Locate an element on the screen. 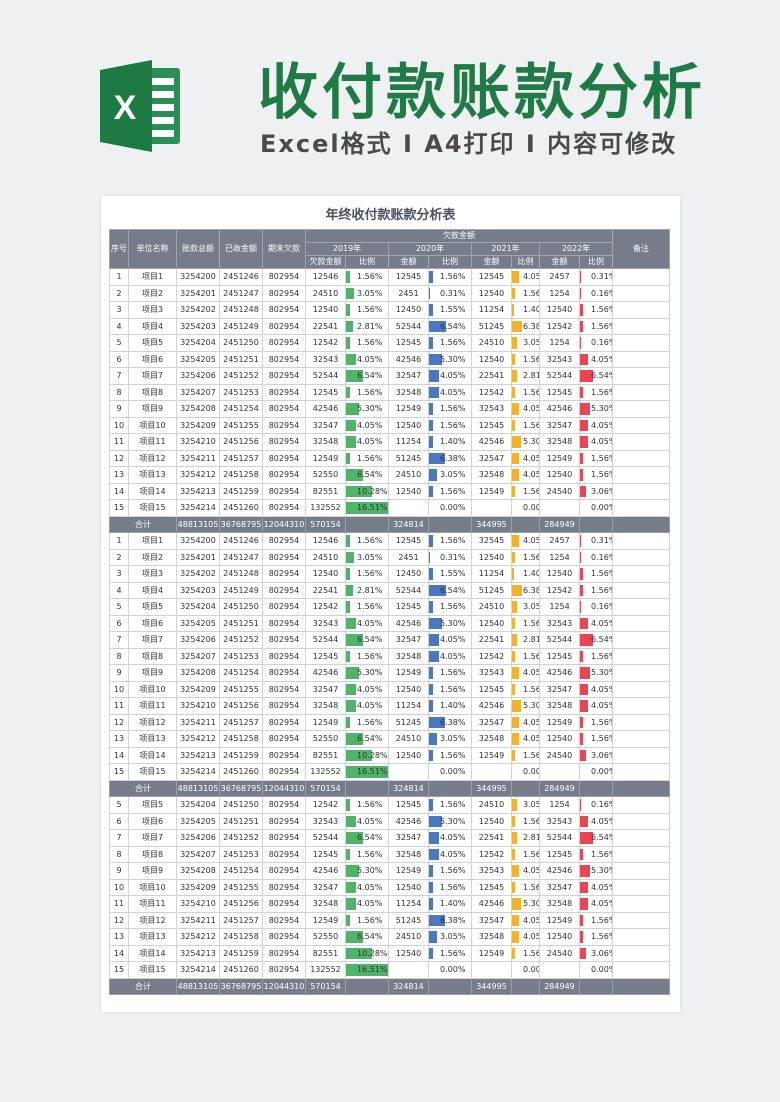 Image resolution: width=780 pixels, height=1102 pixels. cell-2019-amount: 12542 is located at coordinates (325, 607).